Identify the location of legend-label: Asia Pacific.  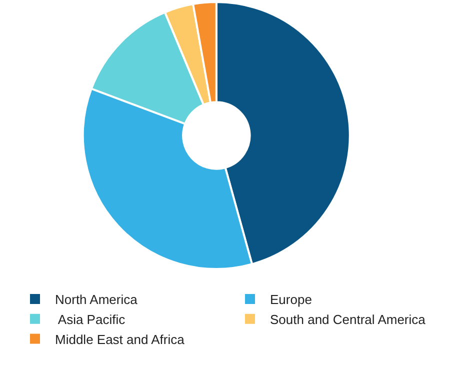
(90, 319).